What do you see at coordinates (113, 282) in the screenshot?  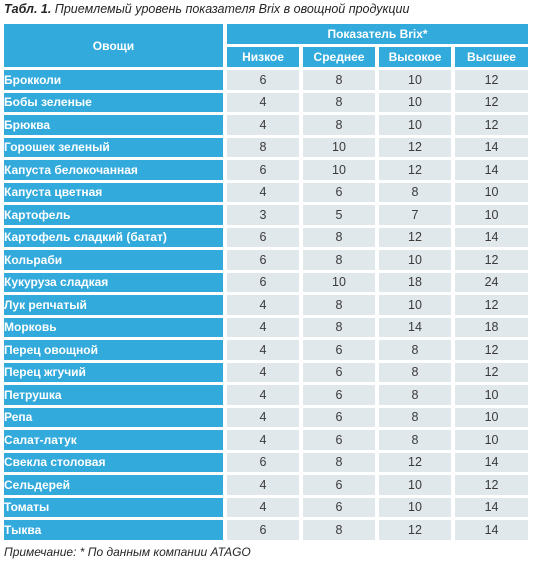 I see `vegetable-name: Кукуруза сладкая` at bounding box center [113, 282].